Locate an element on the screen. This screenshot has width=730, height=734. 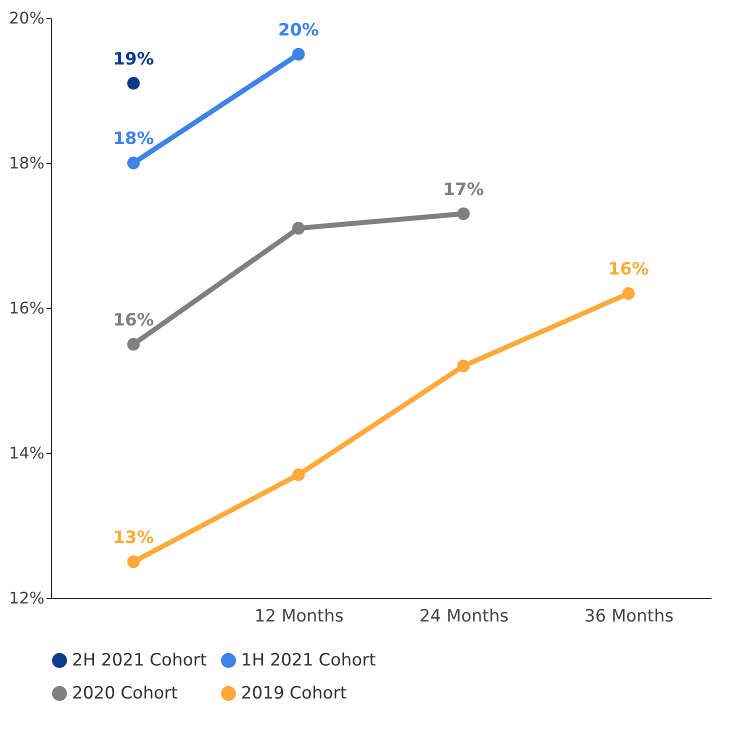
legend-label: 2H 2021 Cohort is located at coordinates (140, 660).